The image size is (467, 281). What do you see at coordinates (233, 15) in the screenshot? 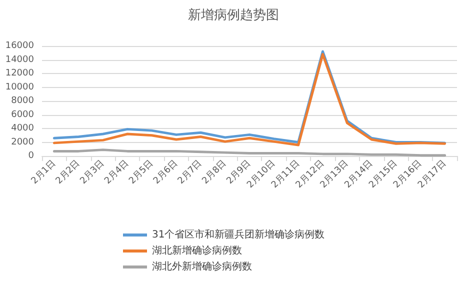
I see `chart-title: 新增病例趋势图` at bounding box center [233, 15].